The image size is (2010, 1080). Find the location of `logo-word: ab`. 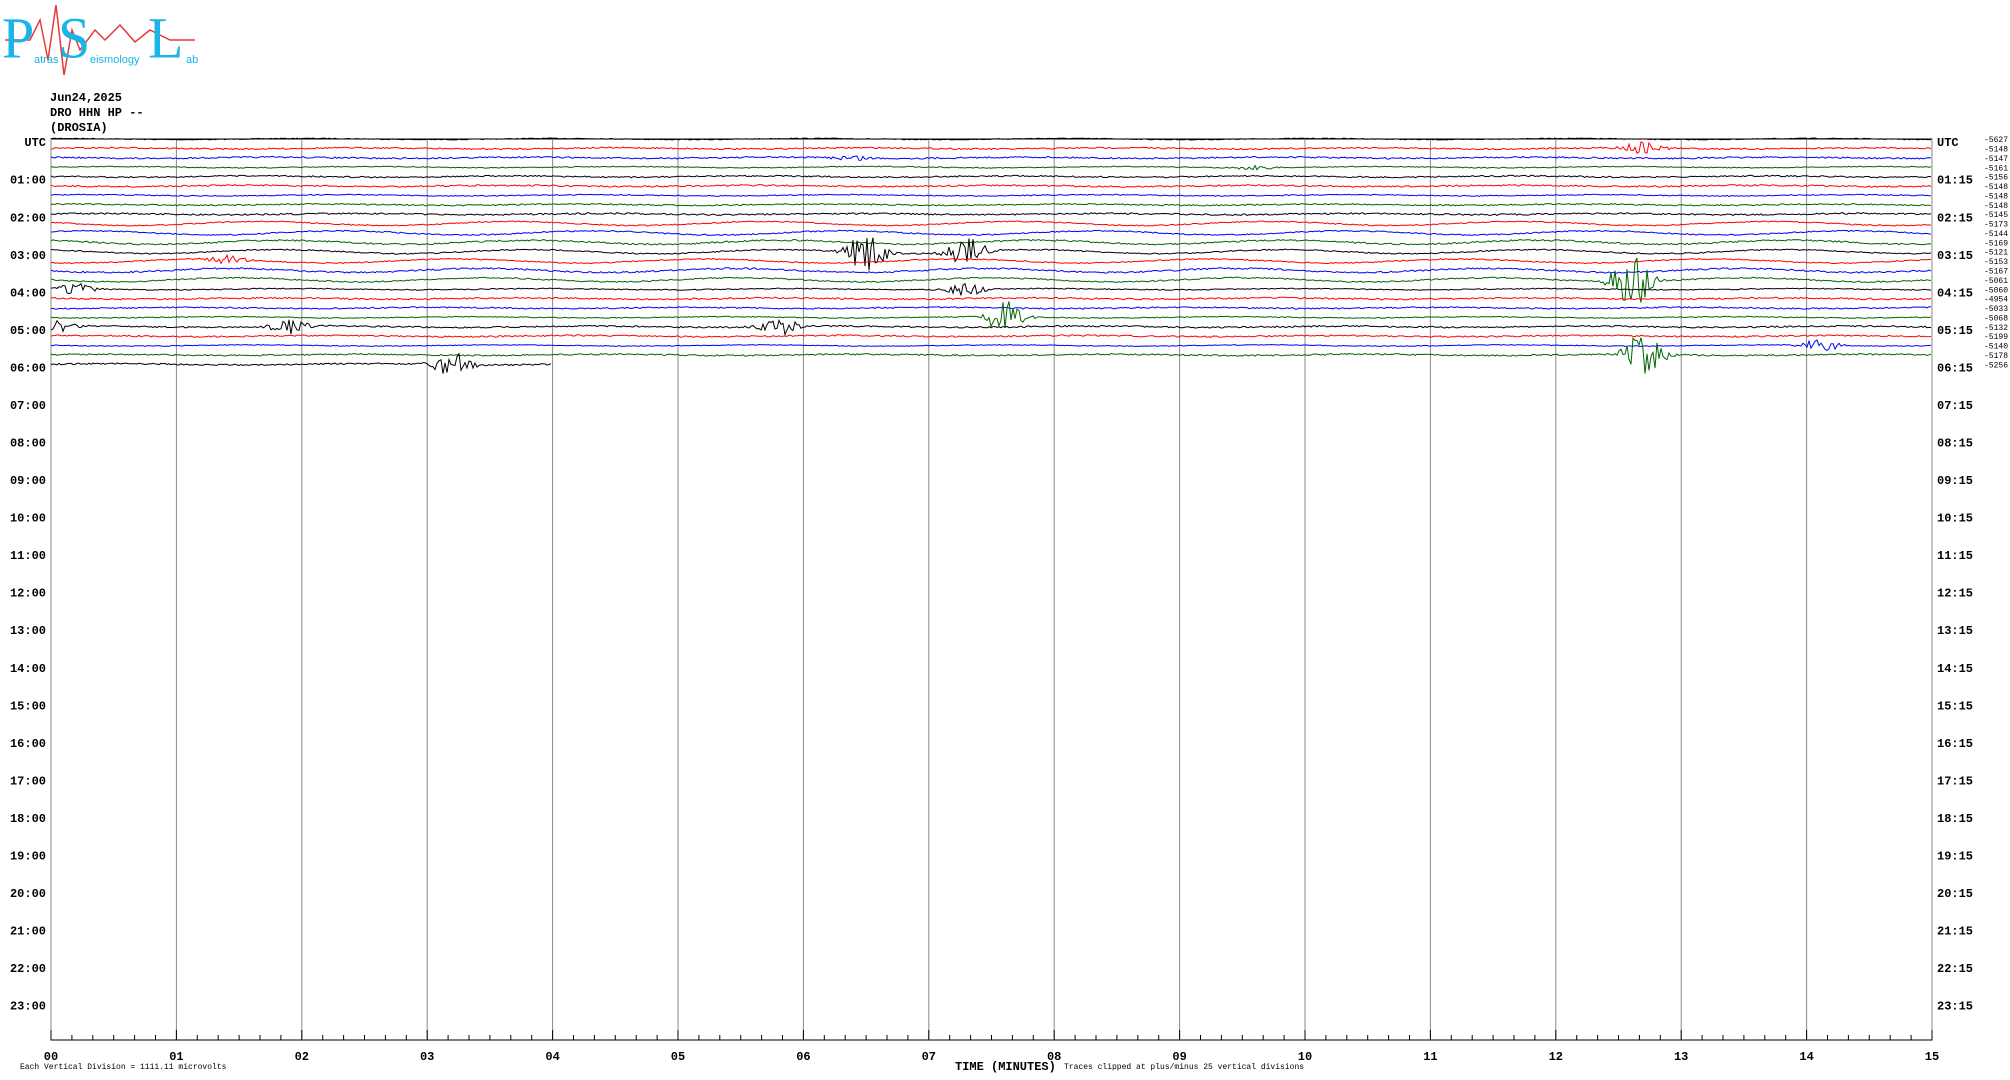

logo-word: ab is located at coordinates (192, 60).